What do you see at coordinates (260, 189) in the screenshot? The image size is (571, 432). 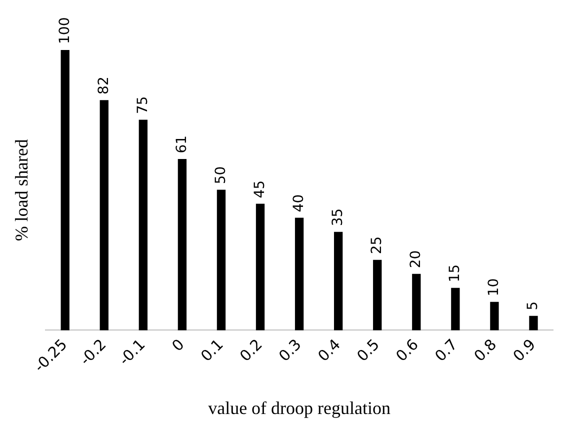 I see `data-label: 45` at bounding box center [260, 189].